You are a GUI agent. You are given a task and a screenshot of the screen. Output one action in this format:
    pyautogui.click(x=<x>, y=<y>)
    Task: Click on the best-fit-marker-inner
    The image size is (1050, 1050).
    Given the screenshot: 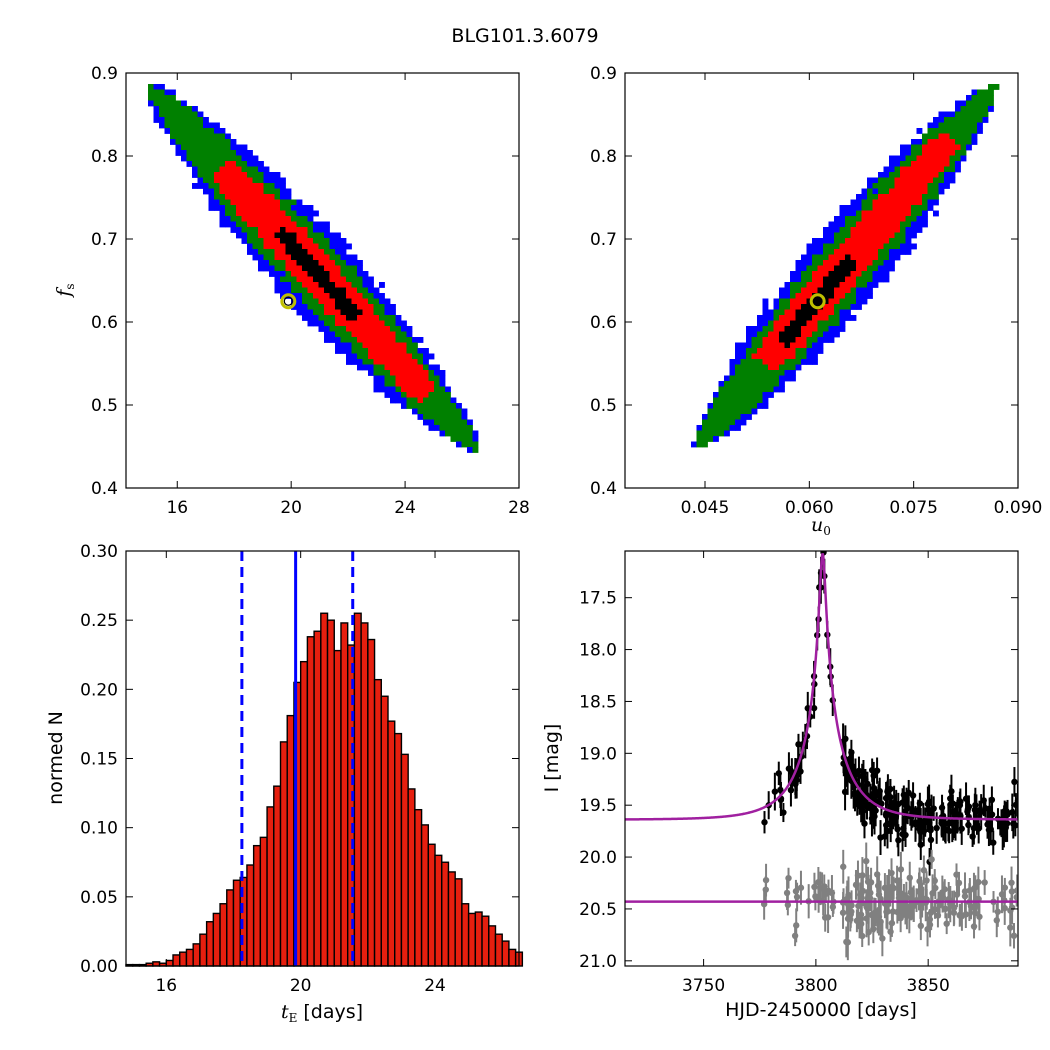 What is the action you would take?
    pyautogui.click(x=818, y=301)
    